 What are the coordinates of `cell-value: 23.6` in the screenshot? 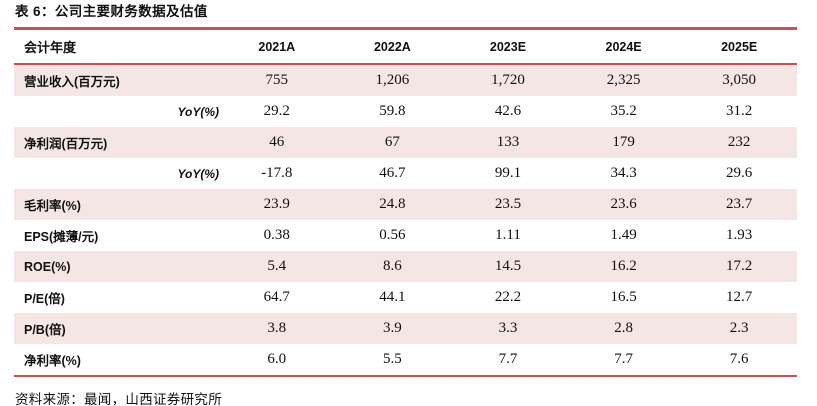 It's located at (623, 204).